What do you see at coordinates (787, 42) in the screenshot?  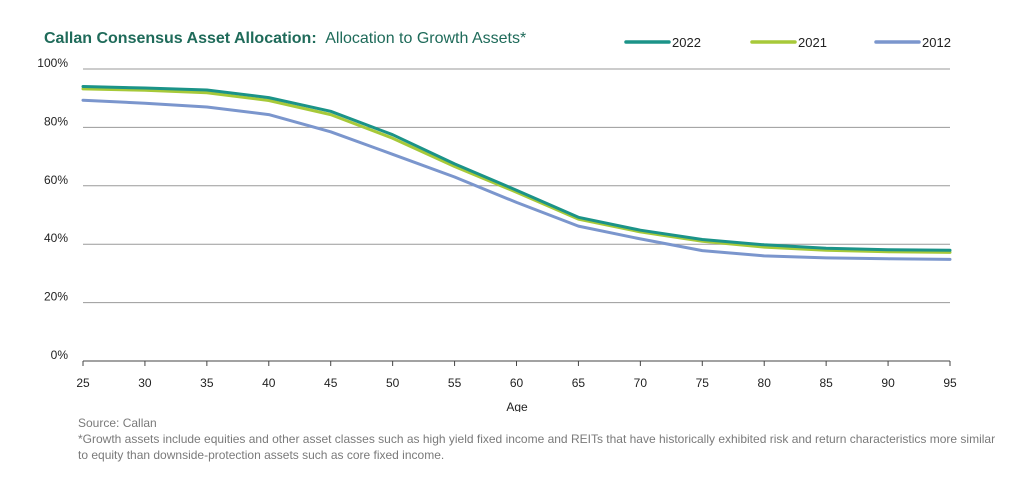 I see `legend: 2022 2021 2012` at bounding box center [787, 42].